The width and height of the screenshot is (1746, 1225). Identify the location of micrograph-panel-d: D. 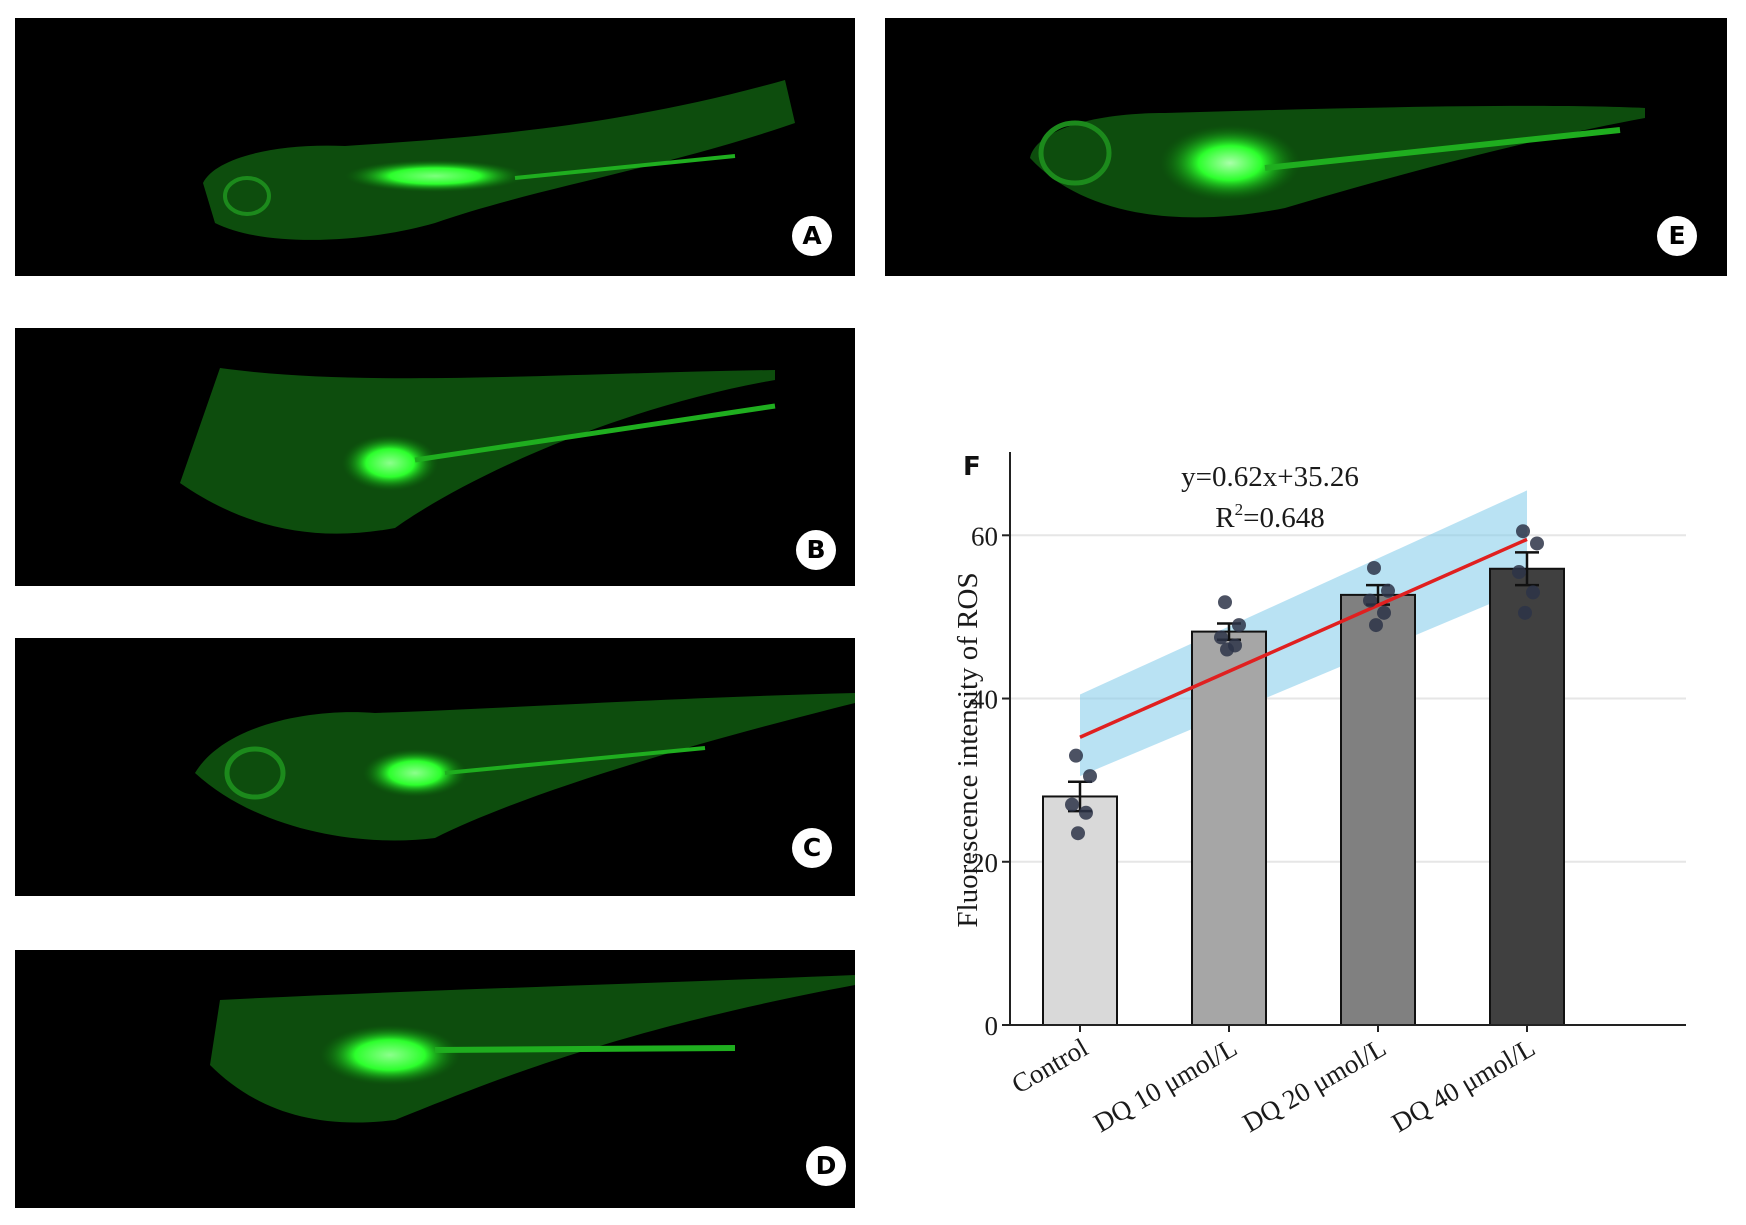
(435, 1079).